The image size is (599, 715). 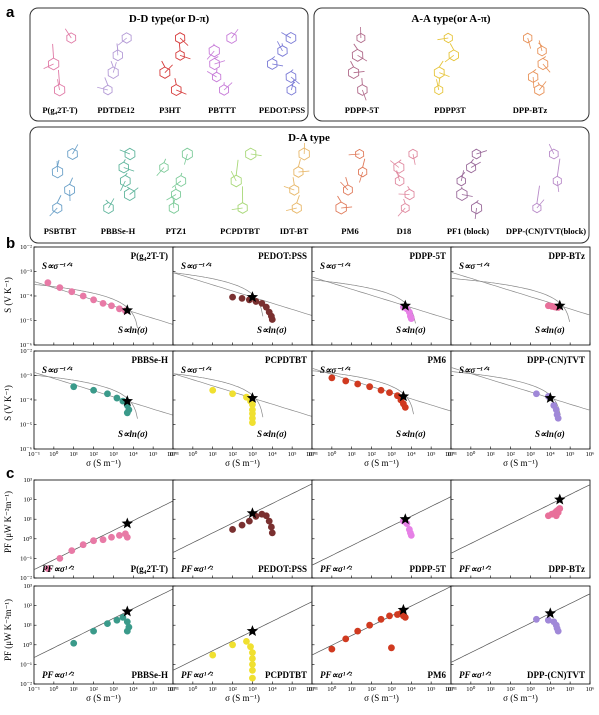 What do you see at coordinates (26, 425) in the screenshot?
I see `y-tick-label: 10⁻⁵` at bounding box center [26, 425].